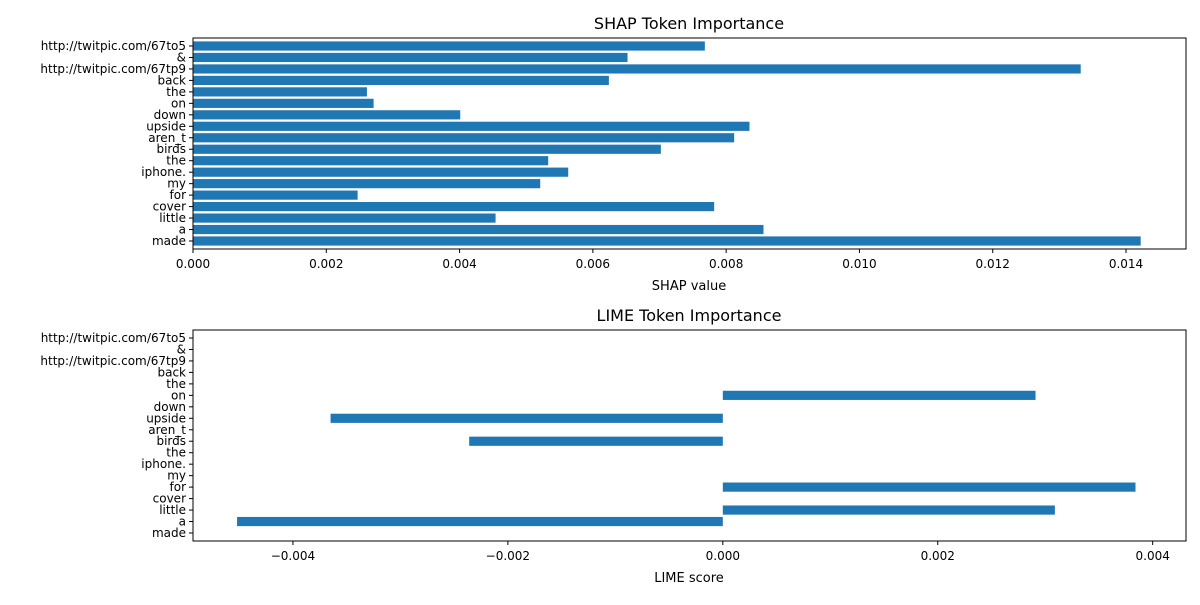 The height and width of the screenshot is (605, 1200). Describe the element at coordinates (689, 286) in the screenshot. I see `shap-x-axis-label: SHAP value` at that location.